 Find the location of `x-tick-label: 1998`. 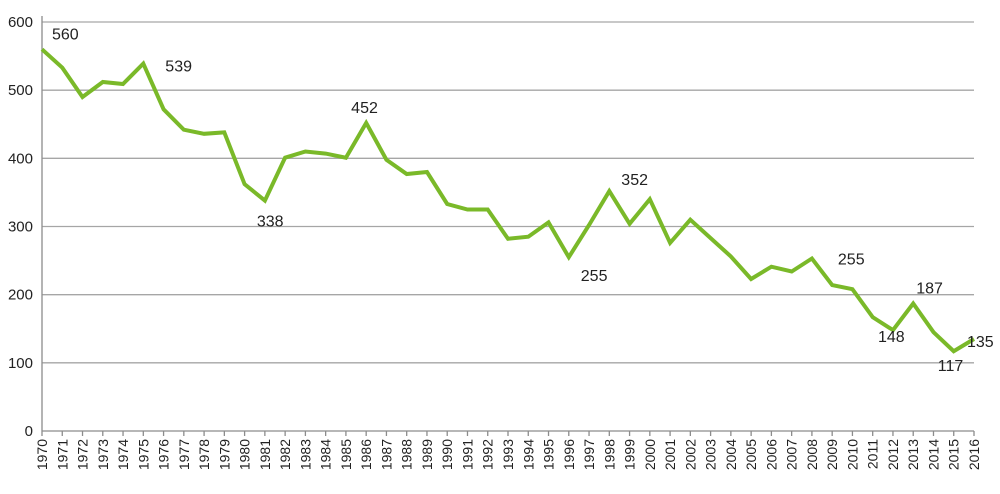

x-tick-label: 1998 is located at coordinates (609, 454).